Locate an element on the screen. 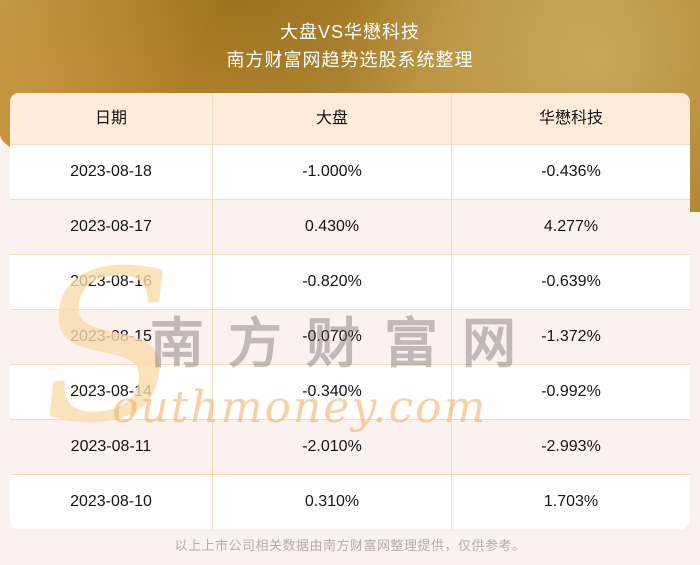 The width and height of the screenshot is (700, 565). date-cell: 2023-08-18 is located at coordinates (111, 172).